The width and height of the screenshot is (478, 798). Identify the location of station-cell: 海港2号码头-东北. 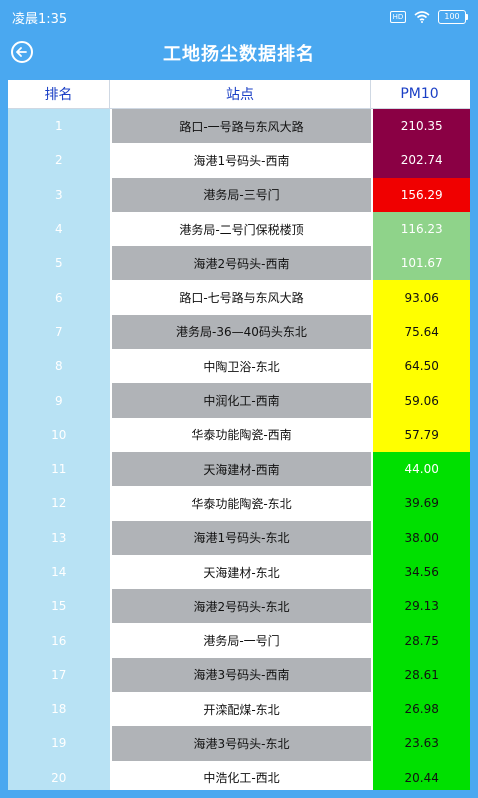
(240, 606).